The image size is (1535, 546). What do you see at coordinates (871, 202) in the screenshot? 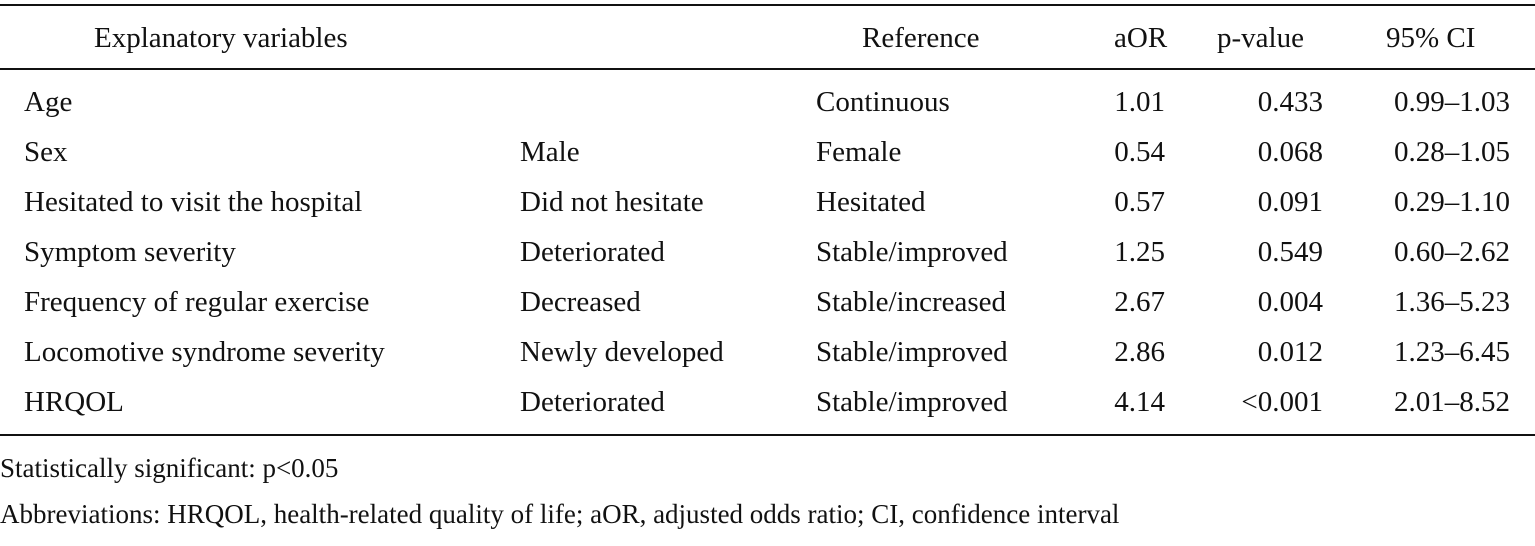
I see `row-reference: Hesitated` at bounding box center [871, 202].